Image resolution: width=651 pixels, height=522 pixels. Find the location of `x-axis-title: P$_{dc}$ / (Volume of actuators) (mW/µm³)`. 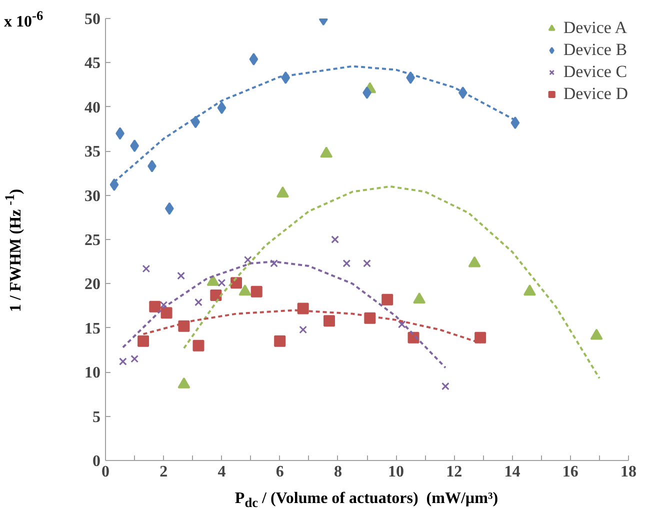

x-axis-title: P$_{dc}$ / (Volume of actuators) (mW/µm³) is located at coordinates (367, 500).